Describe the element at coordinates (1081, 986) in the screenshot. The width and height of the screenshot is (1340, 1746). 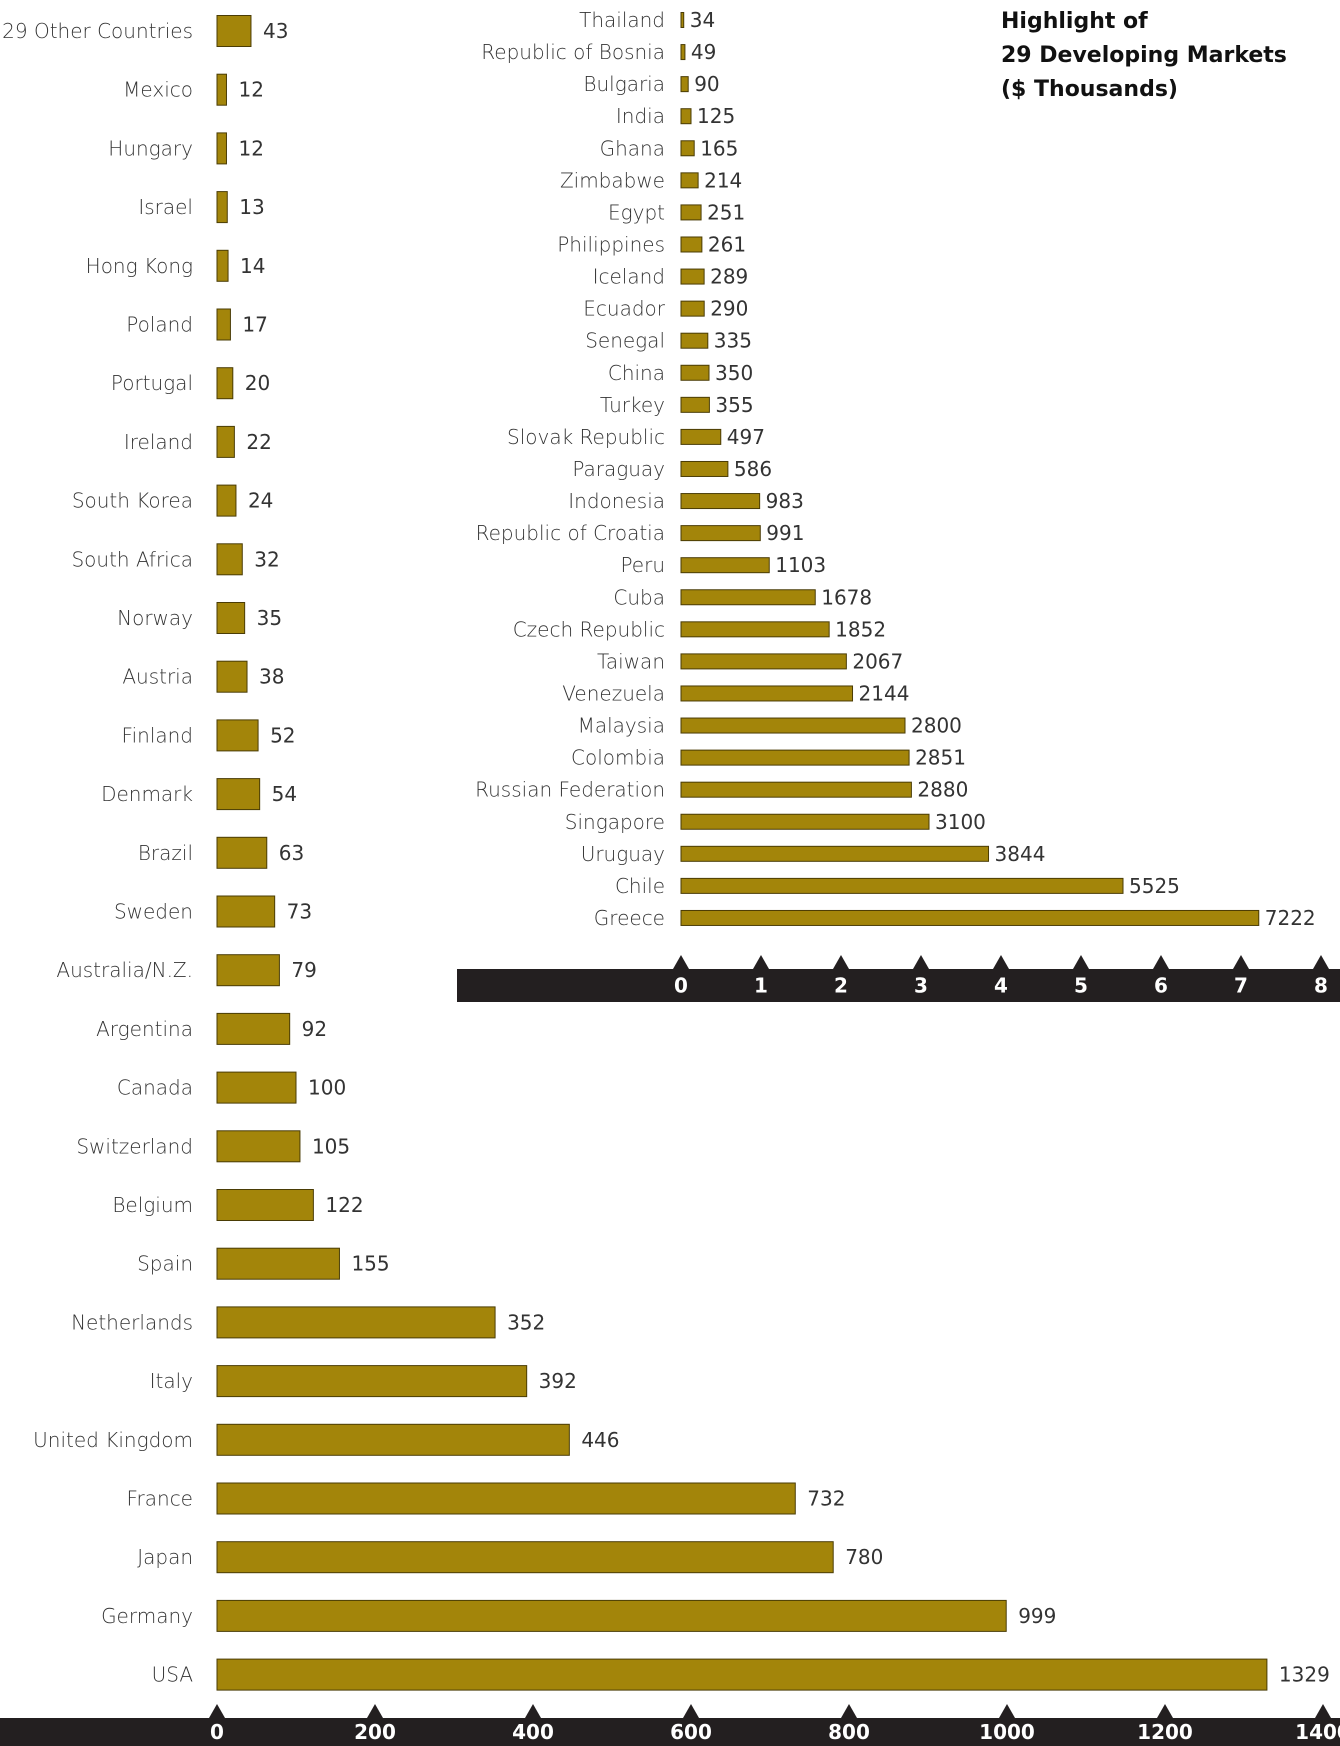
I see `dev-axis-tick-label-5: 5` at that location.